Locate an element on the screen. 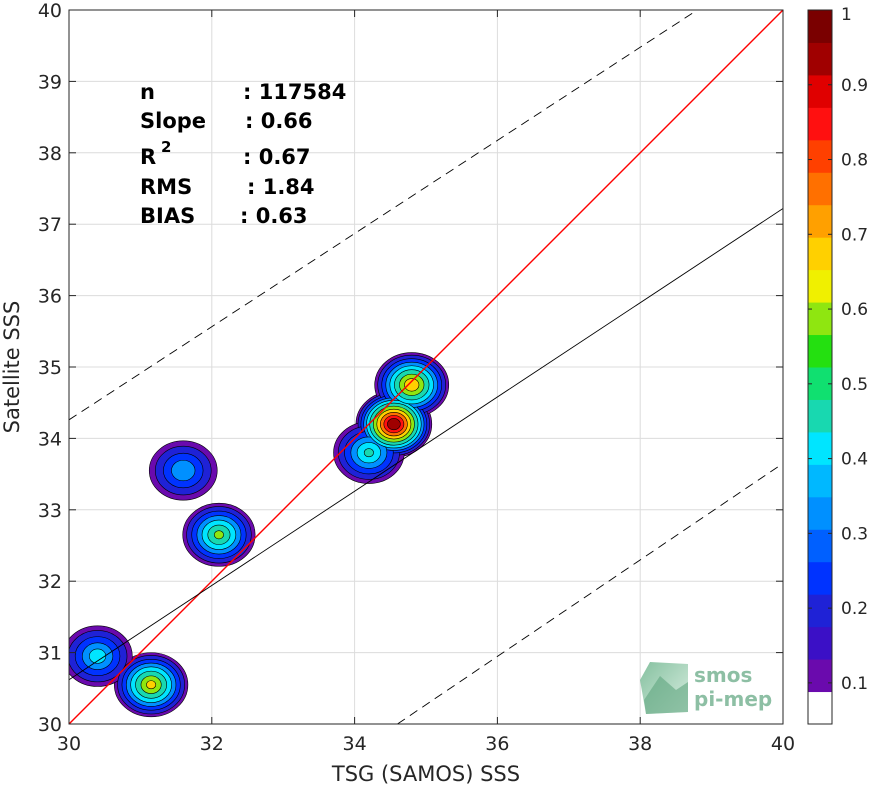 This screenshot has height=790, width=874. y-tick-label: 36 is located at coordinates (50, 297).